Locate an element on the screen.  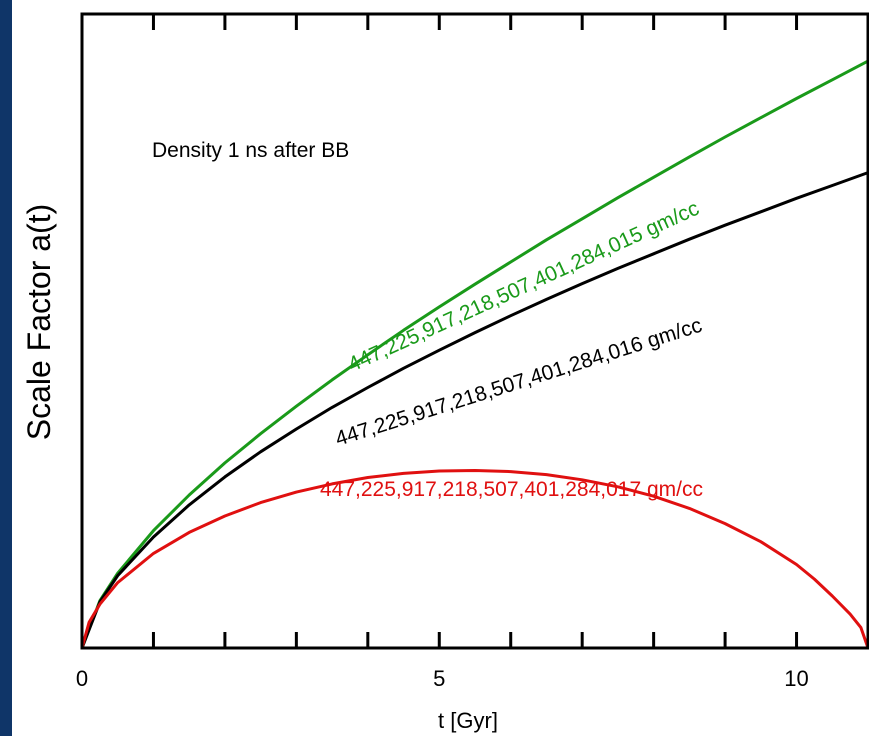
x-axis-label: t [Gyr] is located at coordinates (468, 720).